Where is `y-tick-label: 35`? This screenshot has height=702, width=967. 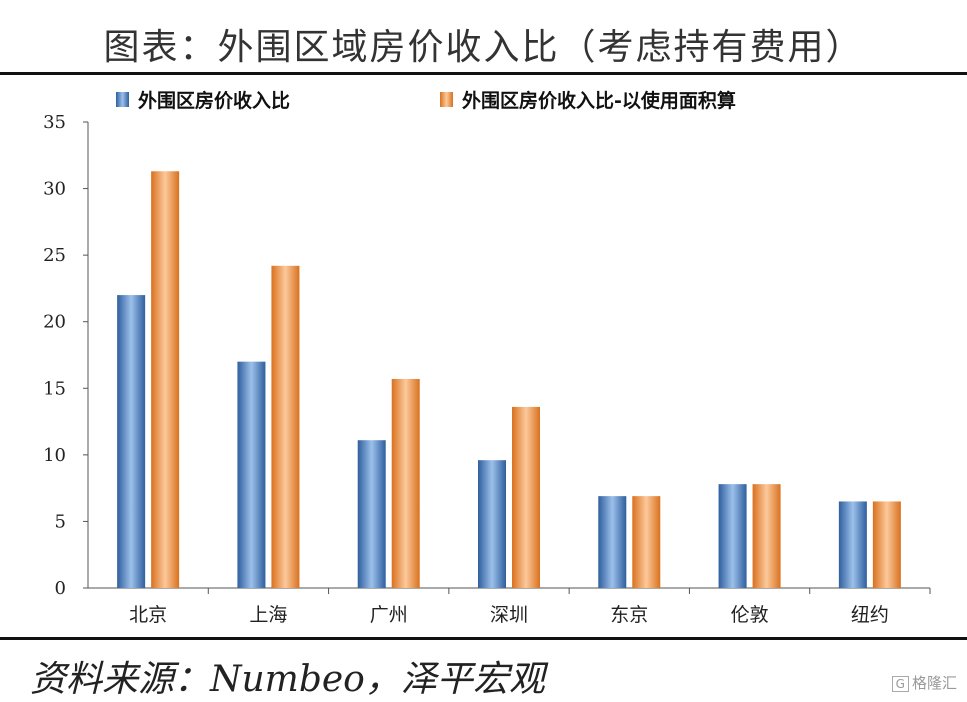
y-tick-label: 35 is located at coordinates (54, 122).